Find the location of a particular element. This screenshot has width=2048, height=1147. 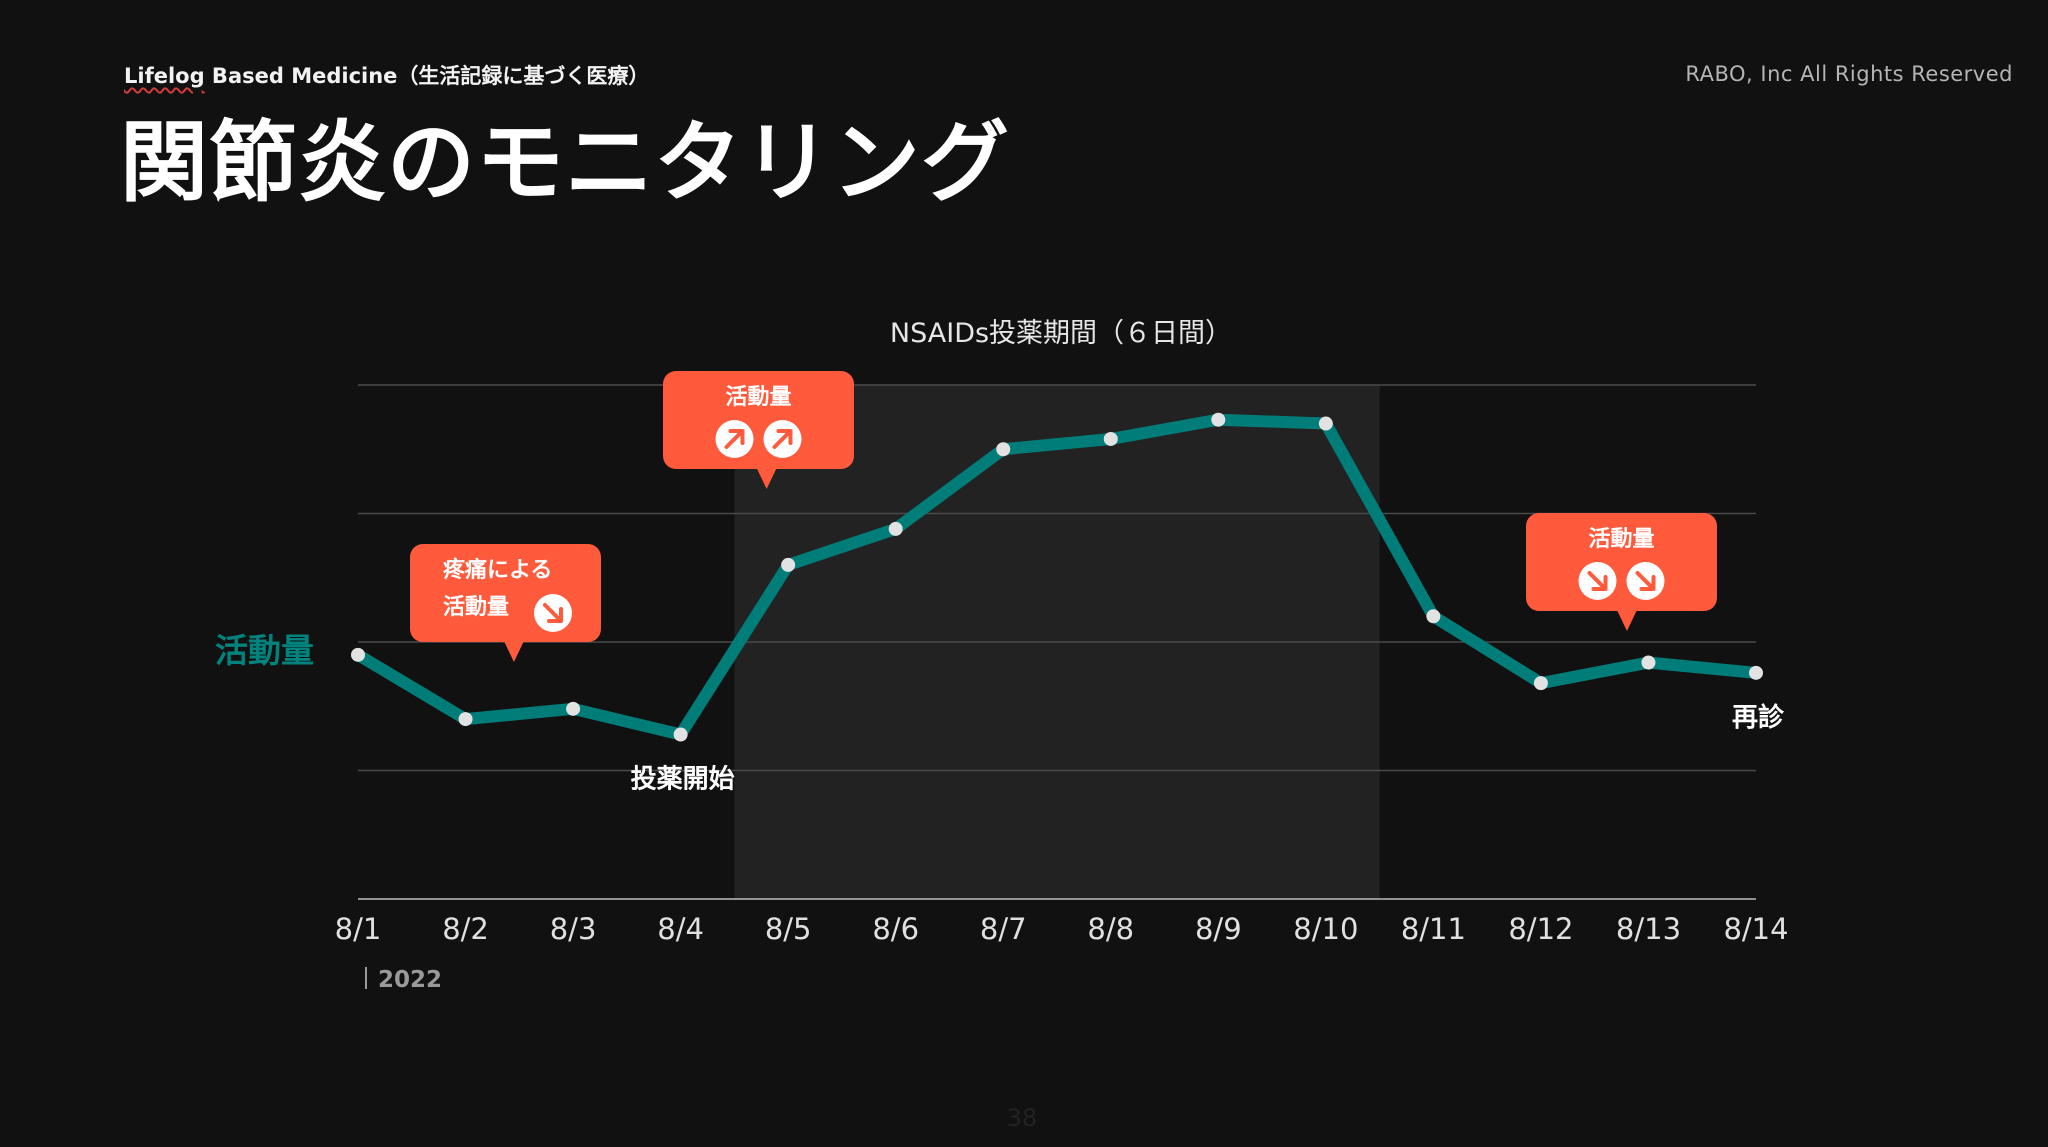

x-tick-label: 8/2 is located at coordinates (465, 929).